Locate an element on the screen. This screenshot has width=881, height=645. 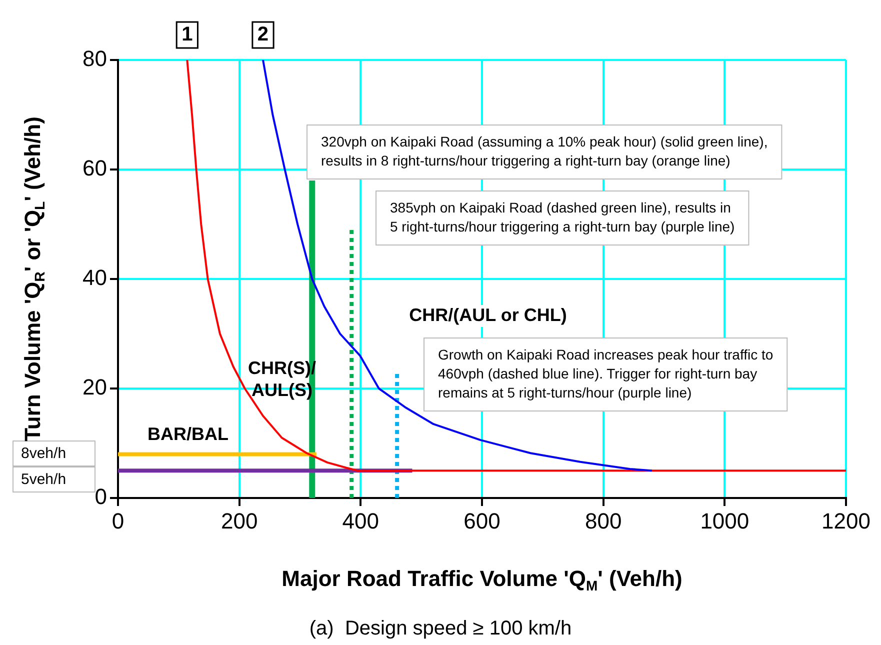
x-tick-label: 600 is located at coordinates (482, 521).